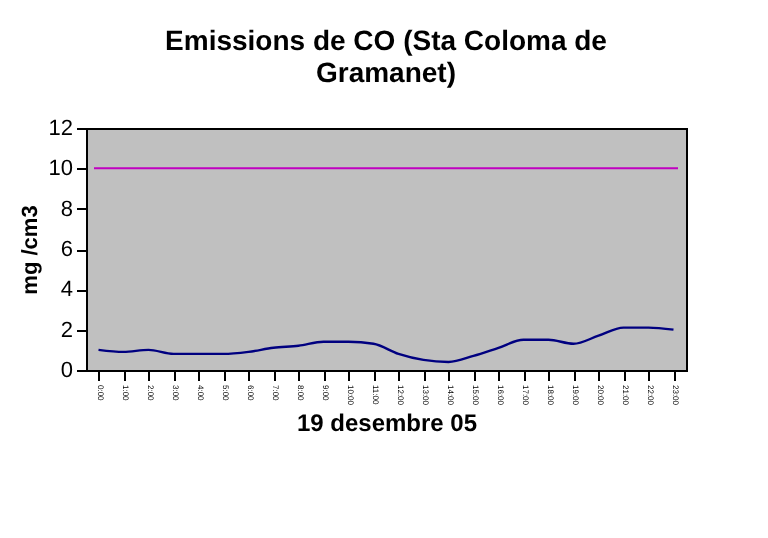  What do you see at coordinates (66, 371) in the screenshot?
I see `y-tick-label: 0` at bounding box center [66, 371].